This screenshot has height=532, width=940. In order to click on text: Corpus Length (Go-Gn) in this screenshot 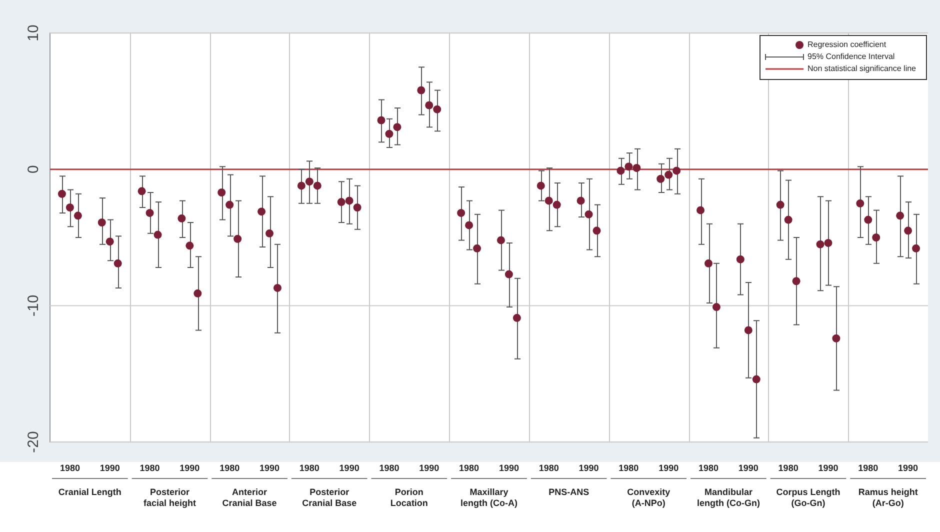, I will do `click(808, 497)`.